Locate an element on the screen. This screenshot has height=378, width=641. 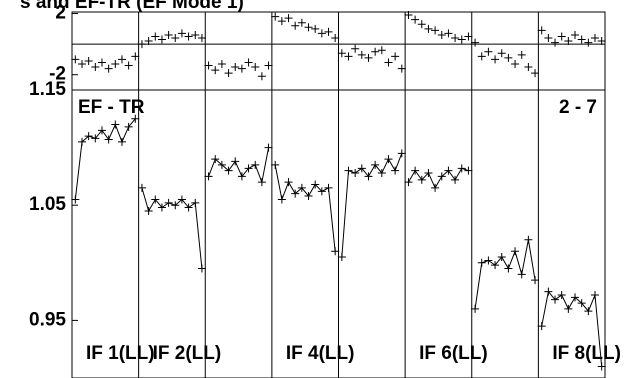
y-tick-label: -2 is located at coordinates (57, 74).